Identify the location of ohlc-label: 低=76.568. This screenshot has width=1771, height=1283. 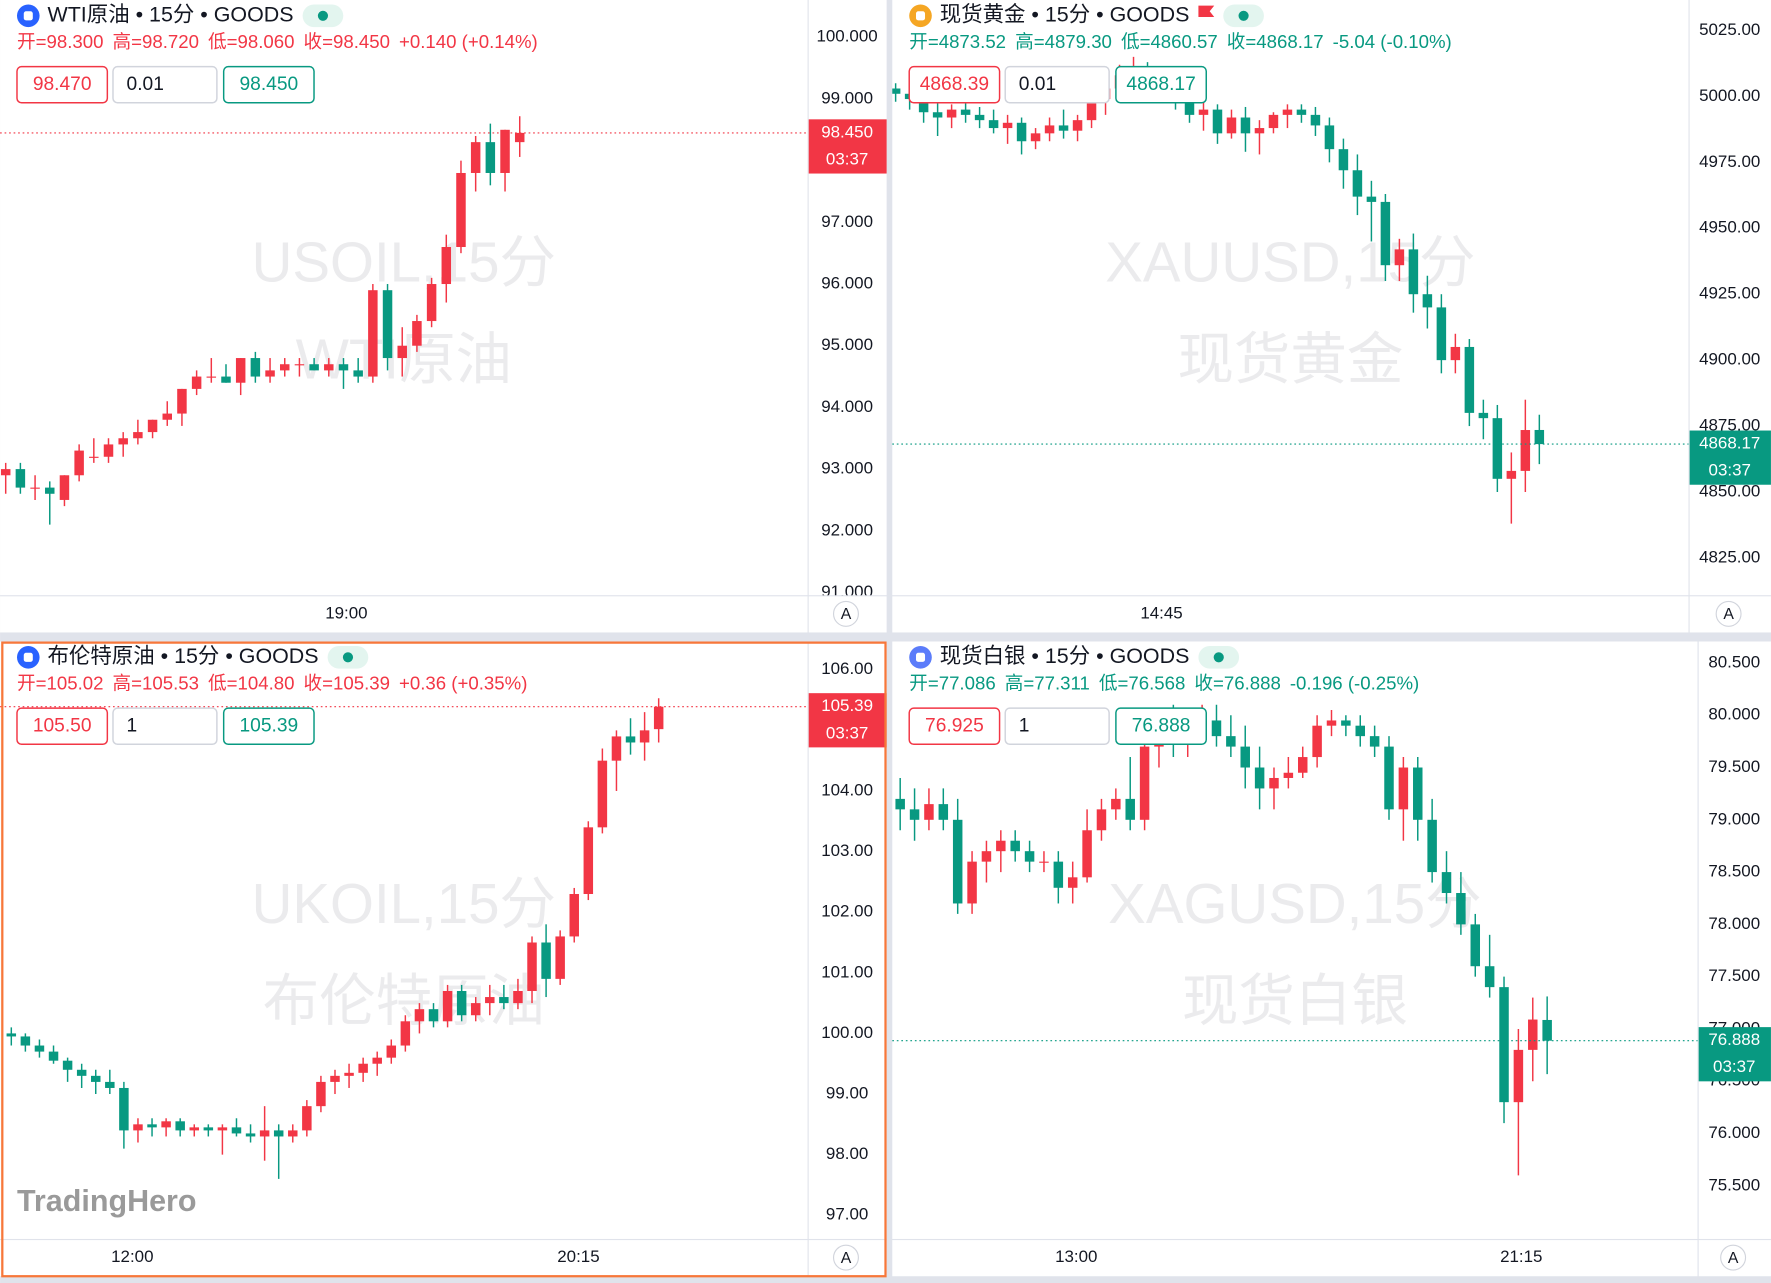
(1142, 682).